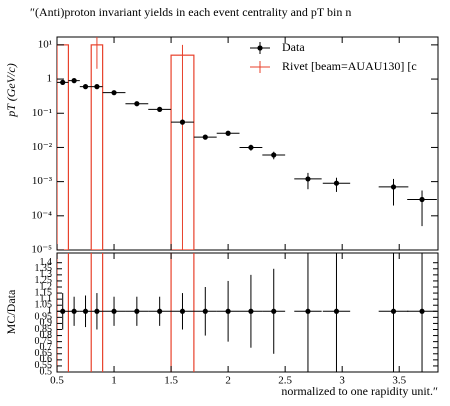  I want to click on ratio-tick-label: 1.4, so click(46, 262).